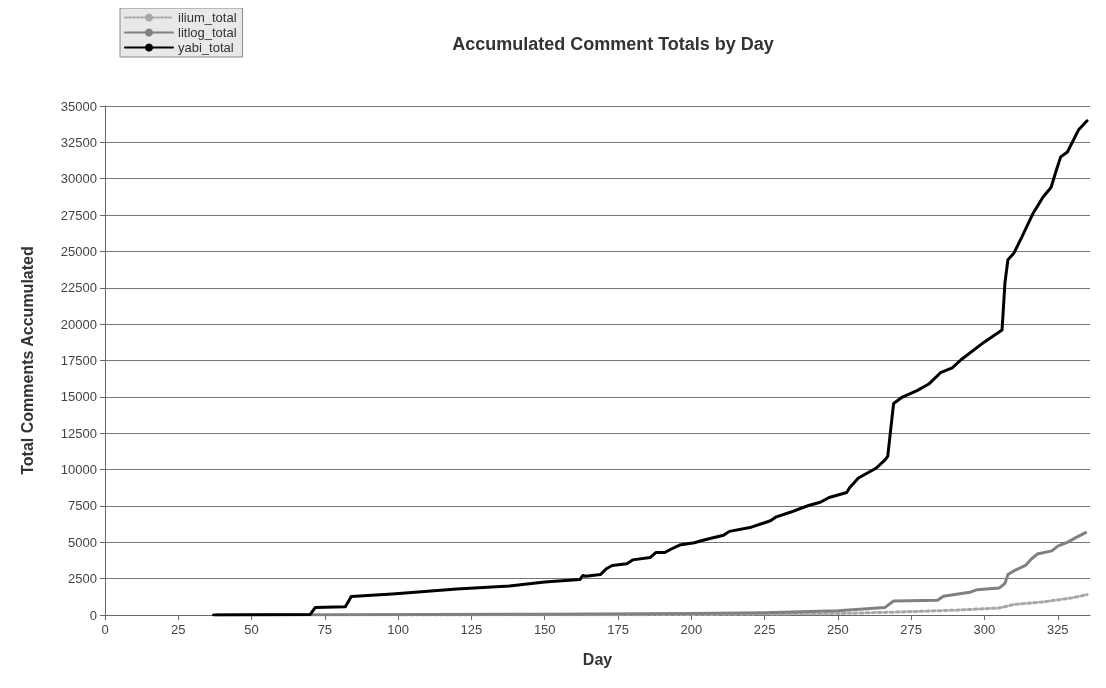 The height and width of the screenshot is (688, 1106). Describe the element at coordinates (78, 397) in the screenshot. I see `y-tick-label: 15000` at that location.